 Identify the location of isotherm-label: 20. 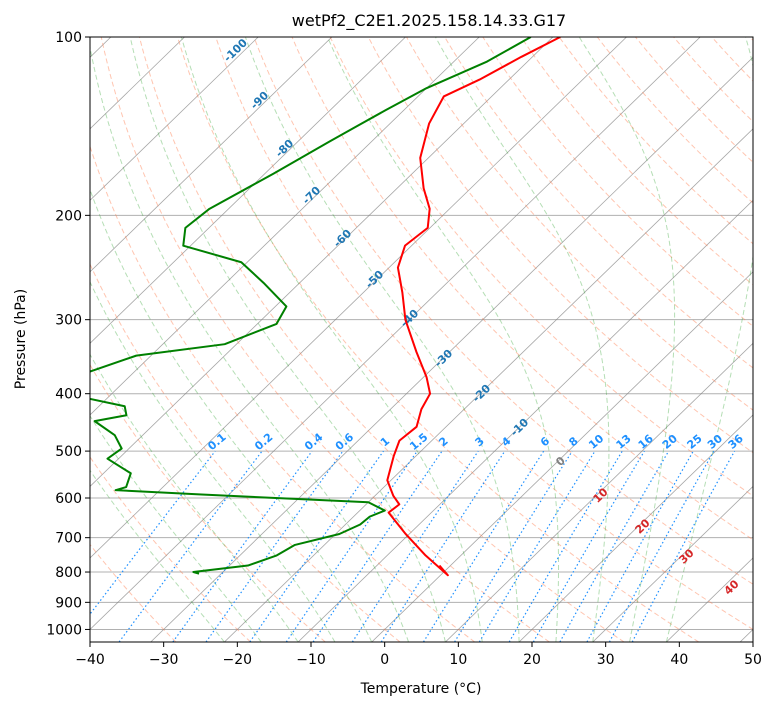
(643, 526).